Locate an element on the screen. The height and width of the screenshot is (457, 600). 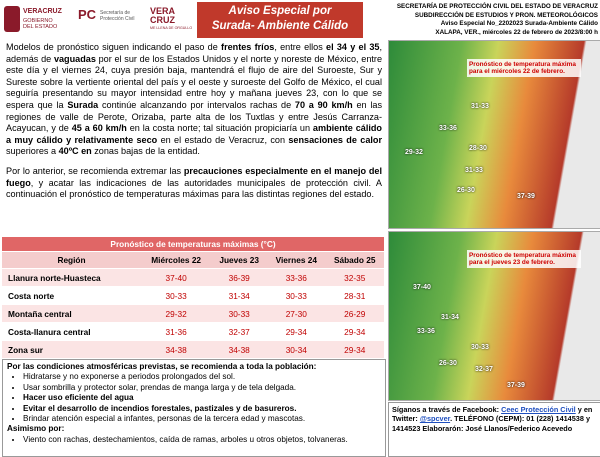
text-run: vaguadas is located at coordinates (74, 58).